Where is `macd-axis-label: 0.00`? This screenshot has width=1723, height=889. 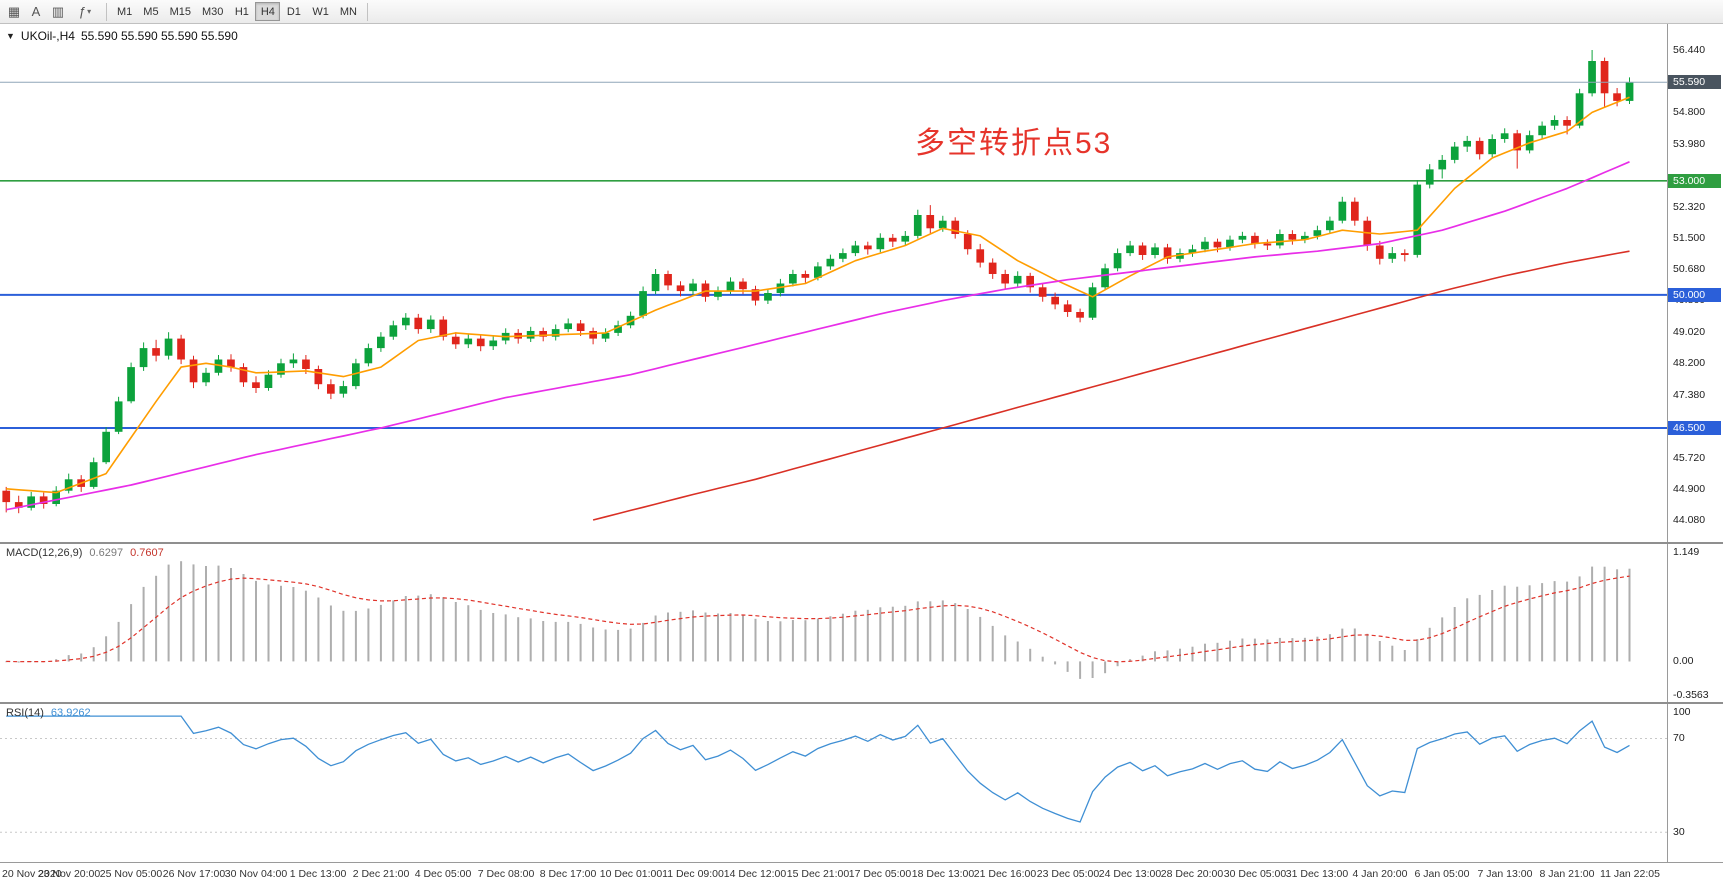
macd-axis-label: 0.00 is located at coordinates (1683, 661).